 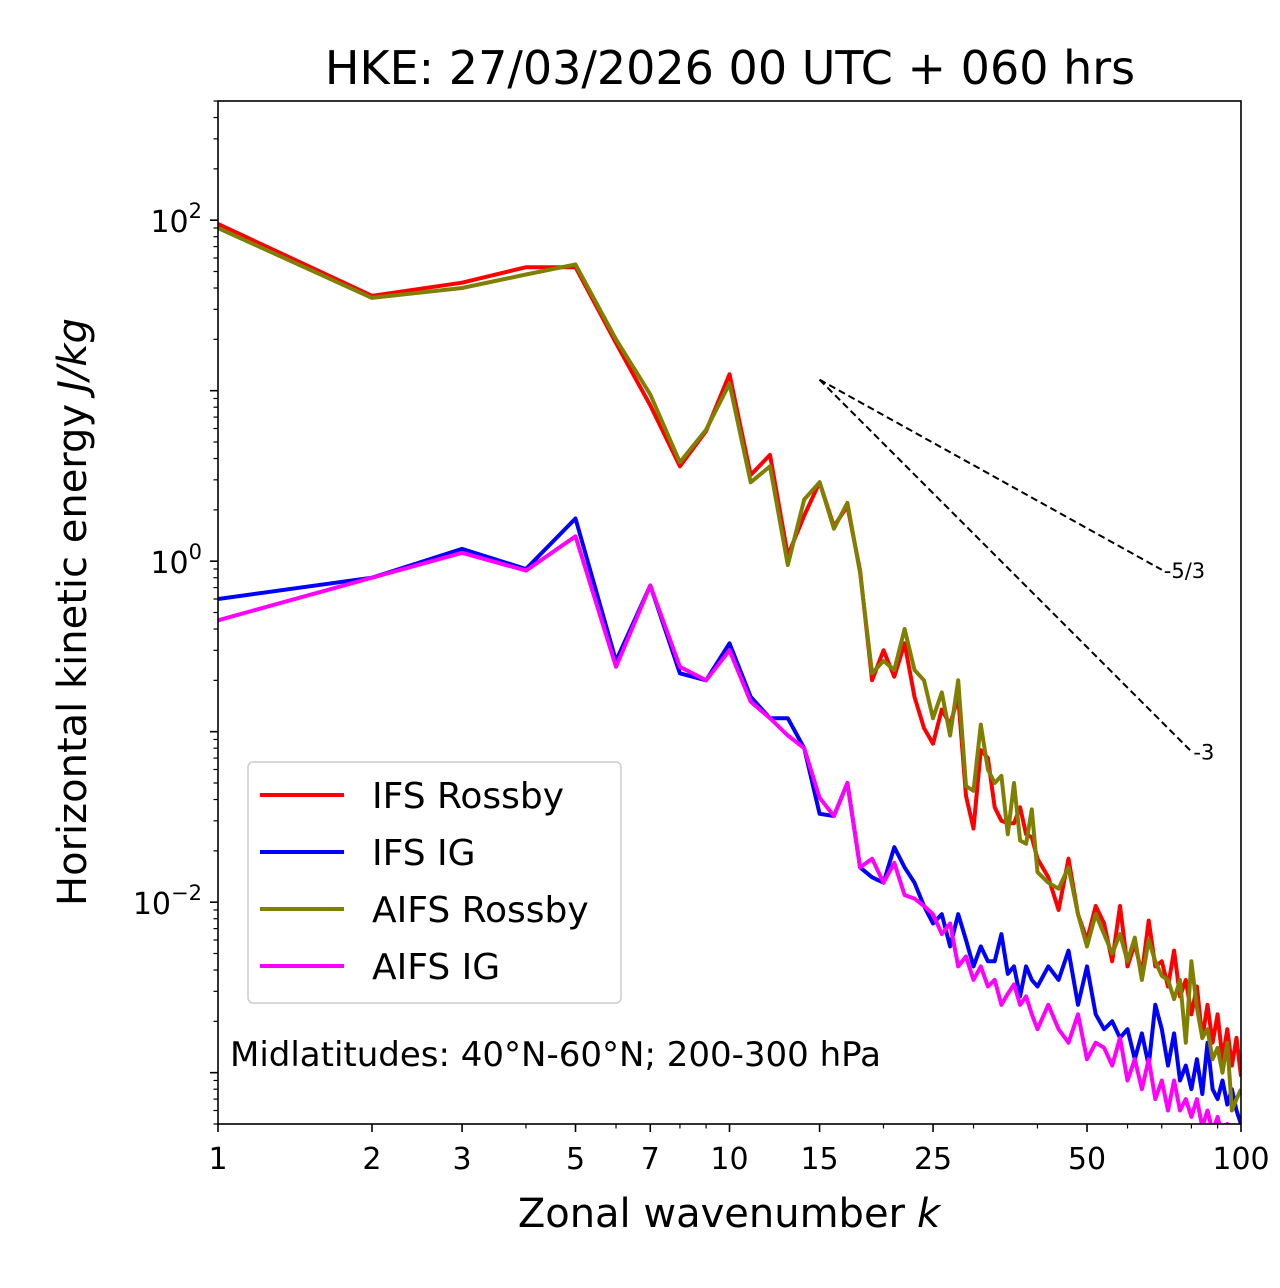 I want to click on legend: IFS Rossby IFS IG AIFS Rossby AIFS IG, so click(x=434, y=882).